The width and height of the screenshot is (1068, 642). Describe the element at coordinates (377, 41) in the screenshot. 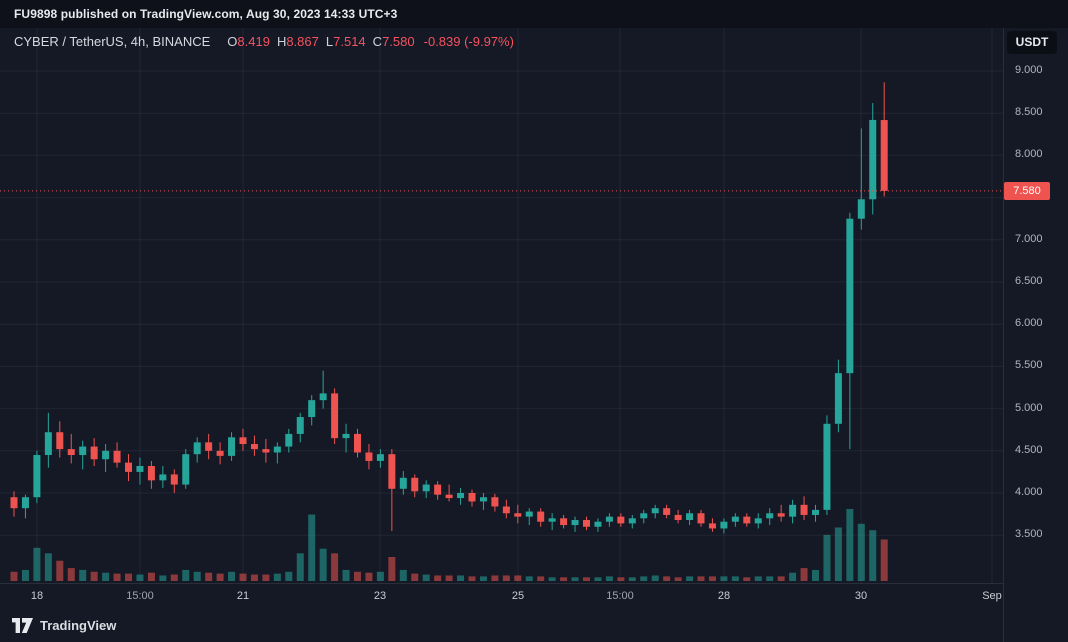

I see `ohlc-close-label: C` at that location.